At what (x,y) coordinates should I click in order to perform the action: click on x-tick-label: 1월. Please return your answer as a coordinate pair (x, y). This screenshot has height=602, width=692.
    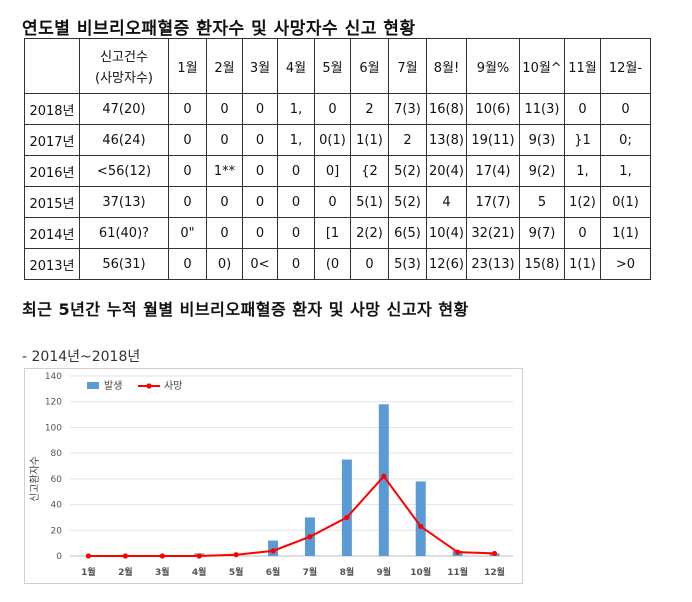
    Looking at the image, I should click on (88, 572).